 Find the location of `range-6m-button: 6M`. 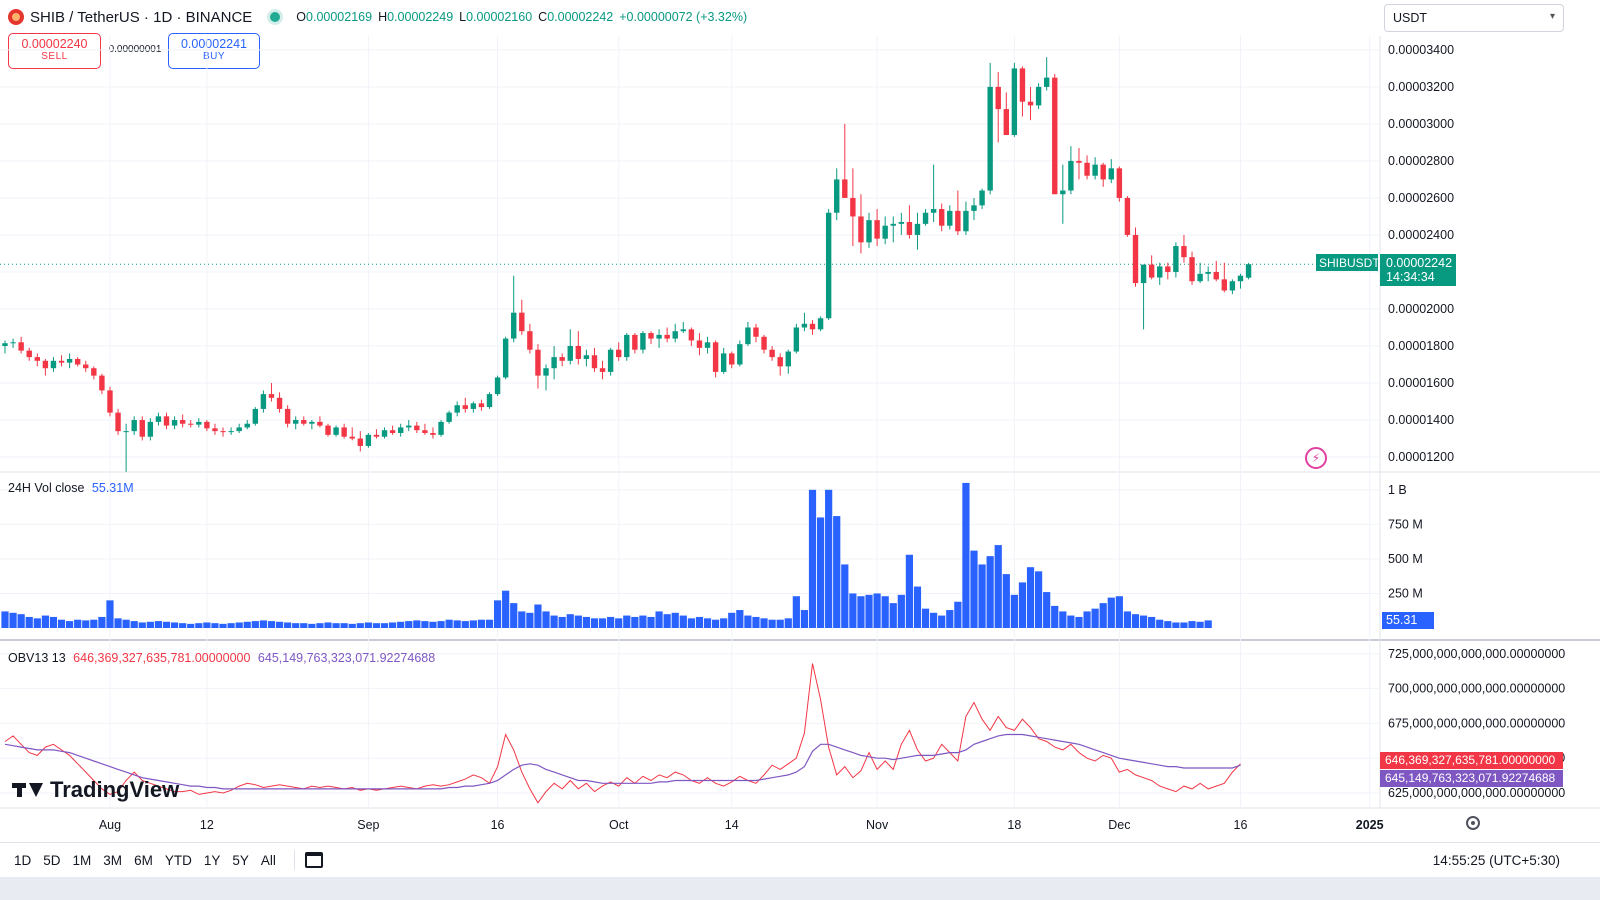

range-6m-button: 6M is located at coordinates (143, 860).